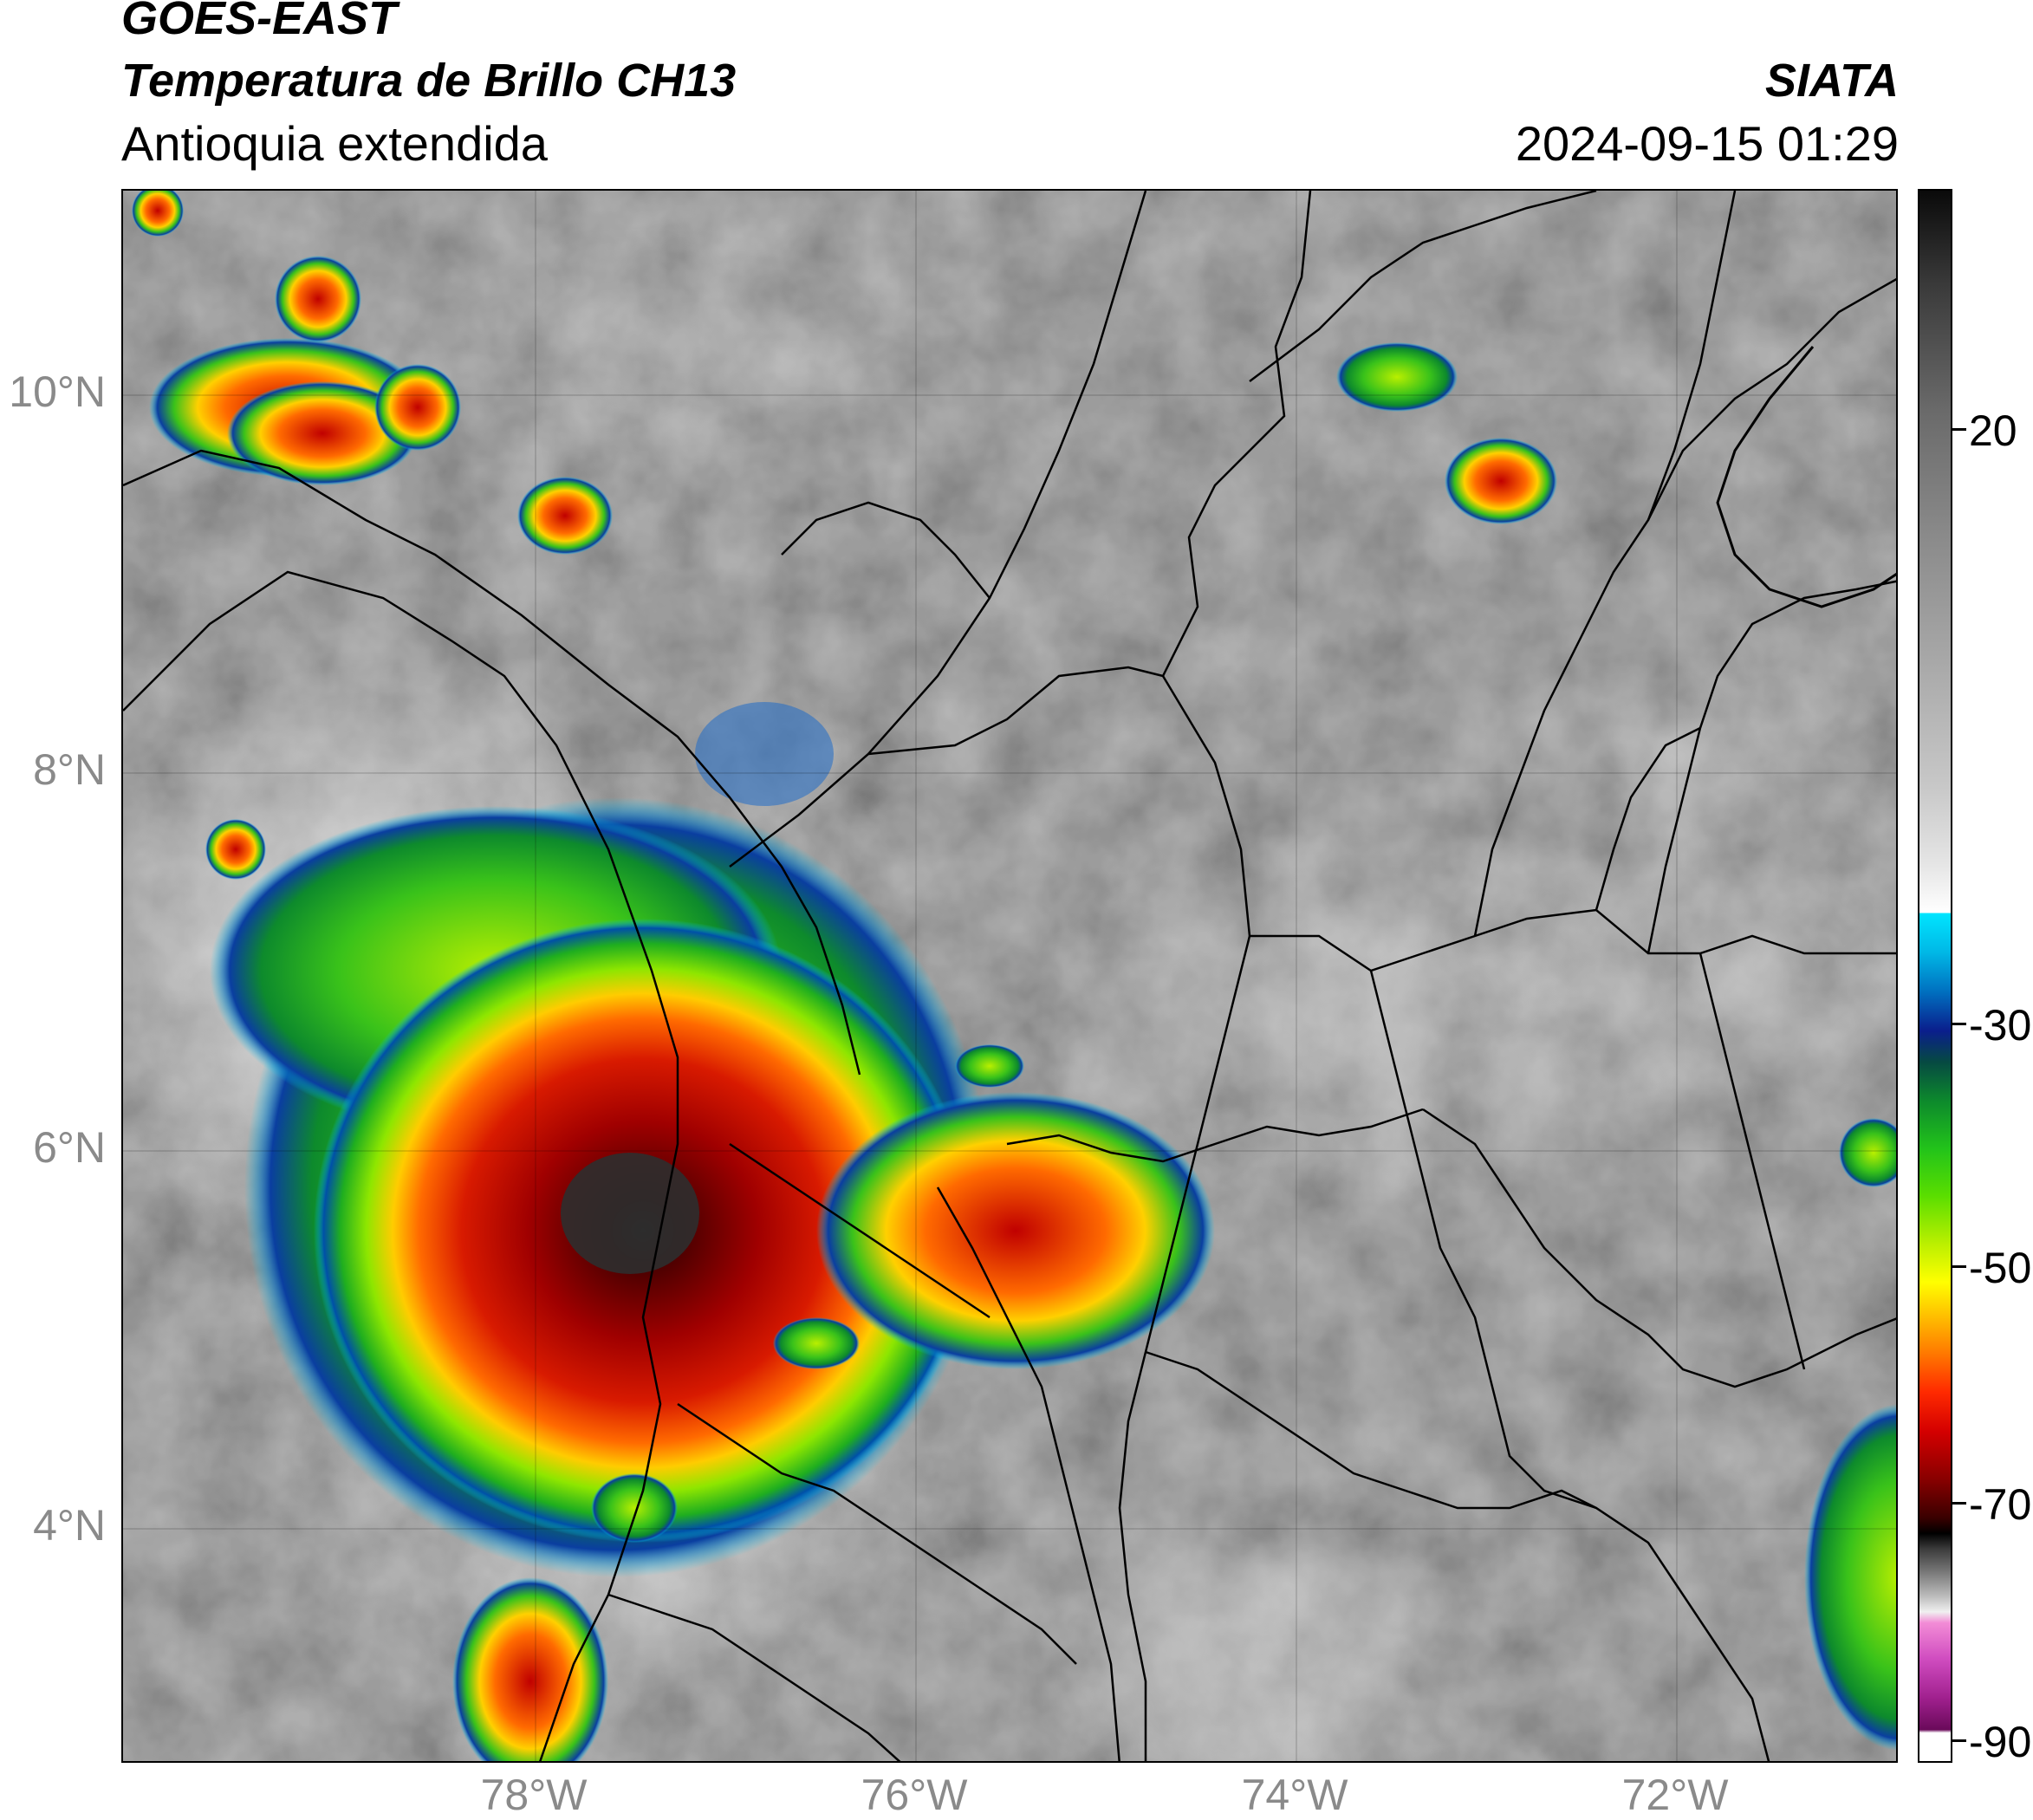 This screenshot has width=2033, height=1820. I want to click on datetime-label: 2024-09-15 01:29, so click(1707, 143).